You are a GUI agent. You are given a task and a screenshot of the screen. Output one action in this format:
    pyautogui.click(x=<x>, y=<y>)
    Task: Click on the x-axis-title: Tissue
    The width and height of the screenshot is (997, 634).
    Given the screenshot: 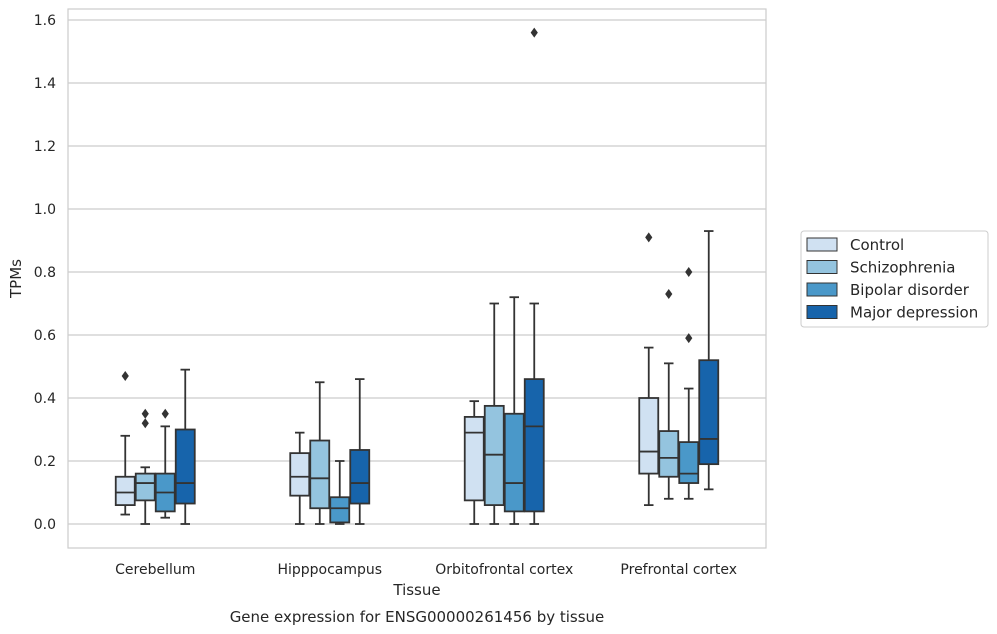 What is the action you would take?
    pyautogui.click(x=416, y=590)
    